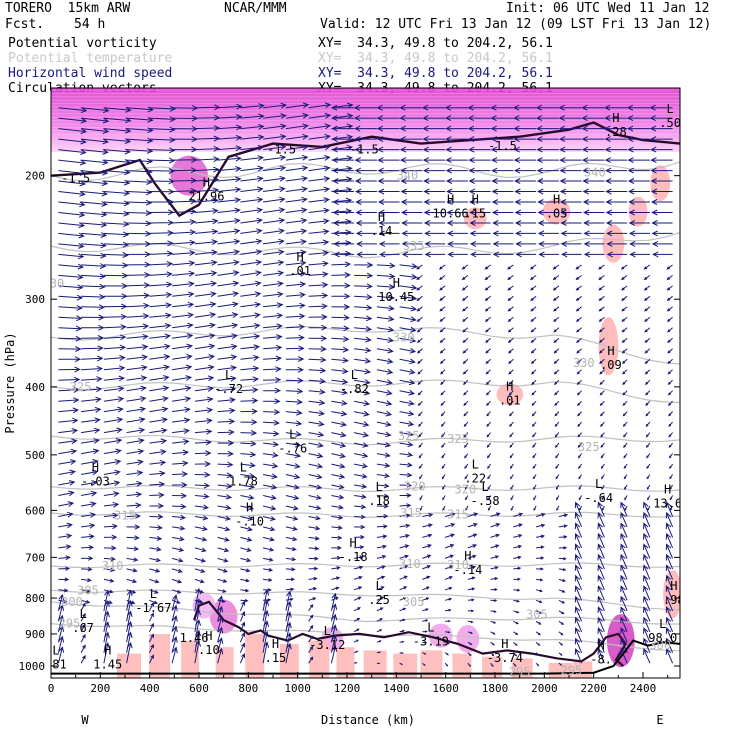 This screenshot has height=740, width=740. What do you see at coordinates (381, 217) in the screenshot?
I see `extremum-letter: H` at bounding box center [381, 217].